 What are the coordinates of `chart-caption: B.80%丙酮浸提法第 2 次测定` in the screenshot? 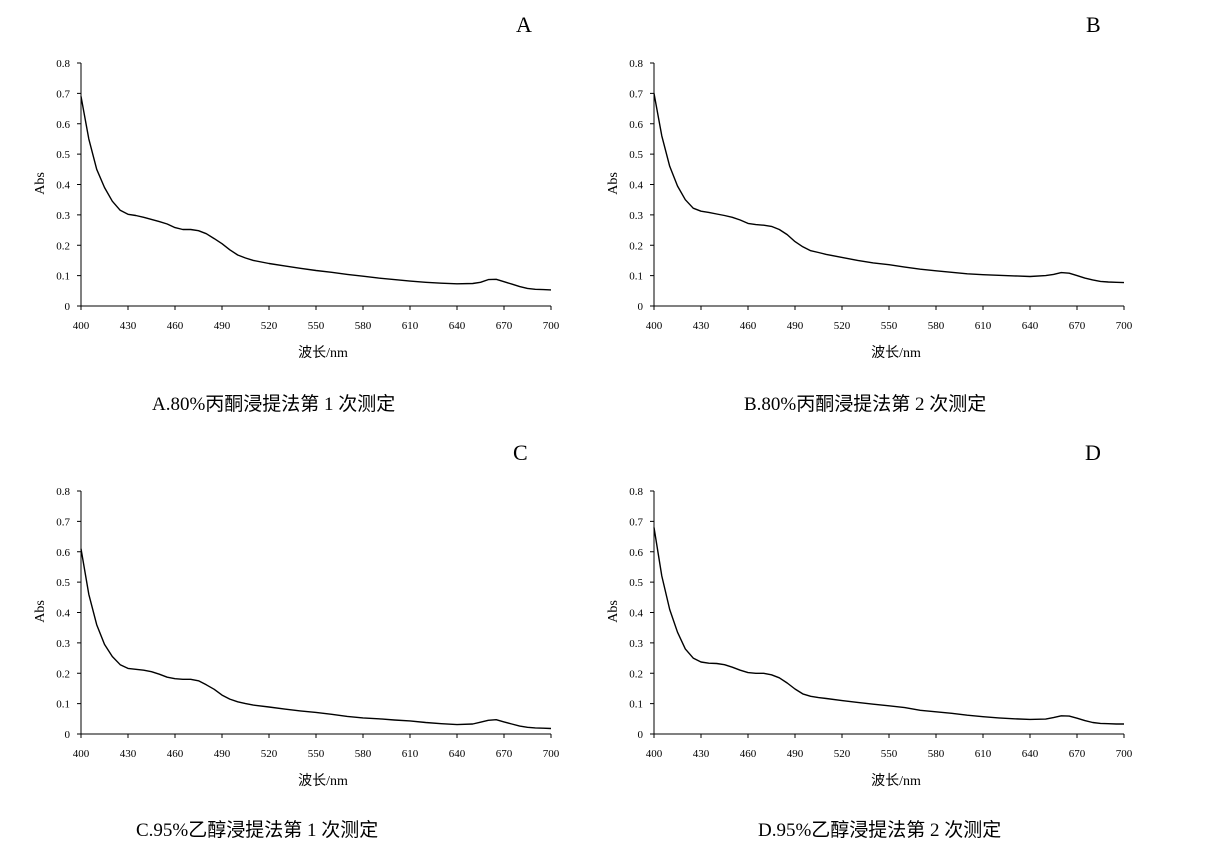 It's located at (865, 404).